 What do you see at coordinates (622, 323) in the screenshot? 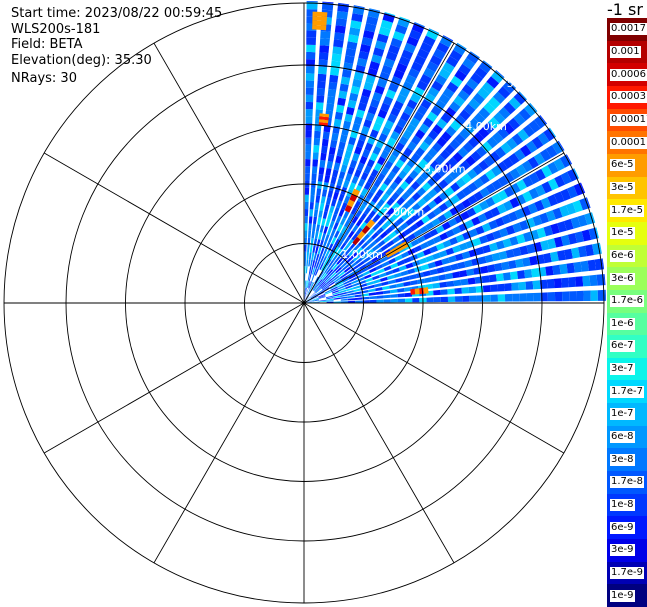
I see `colorbar-tick-label: 1e-6` at bounding box center [622, 323].